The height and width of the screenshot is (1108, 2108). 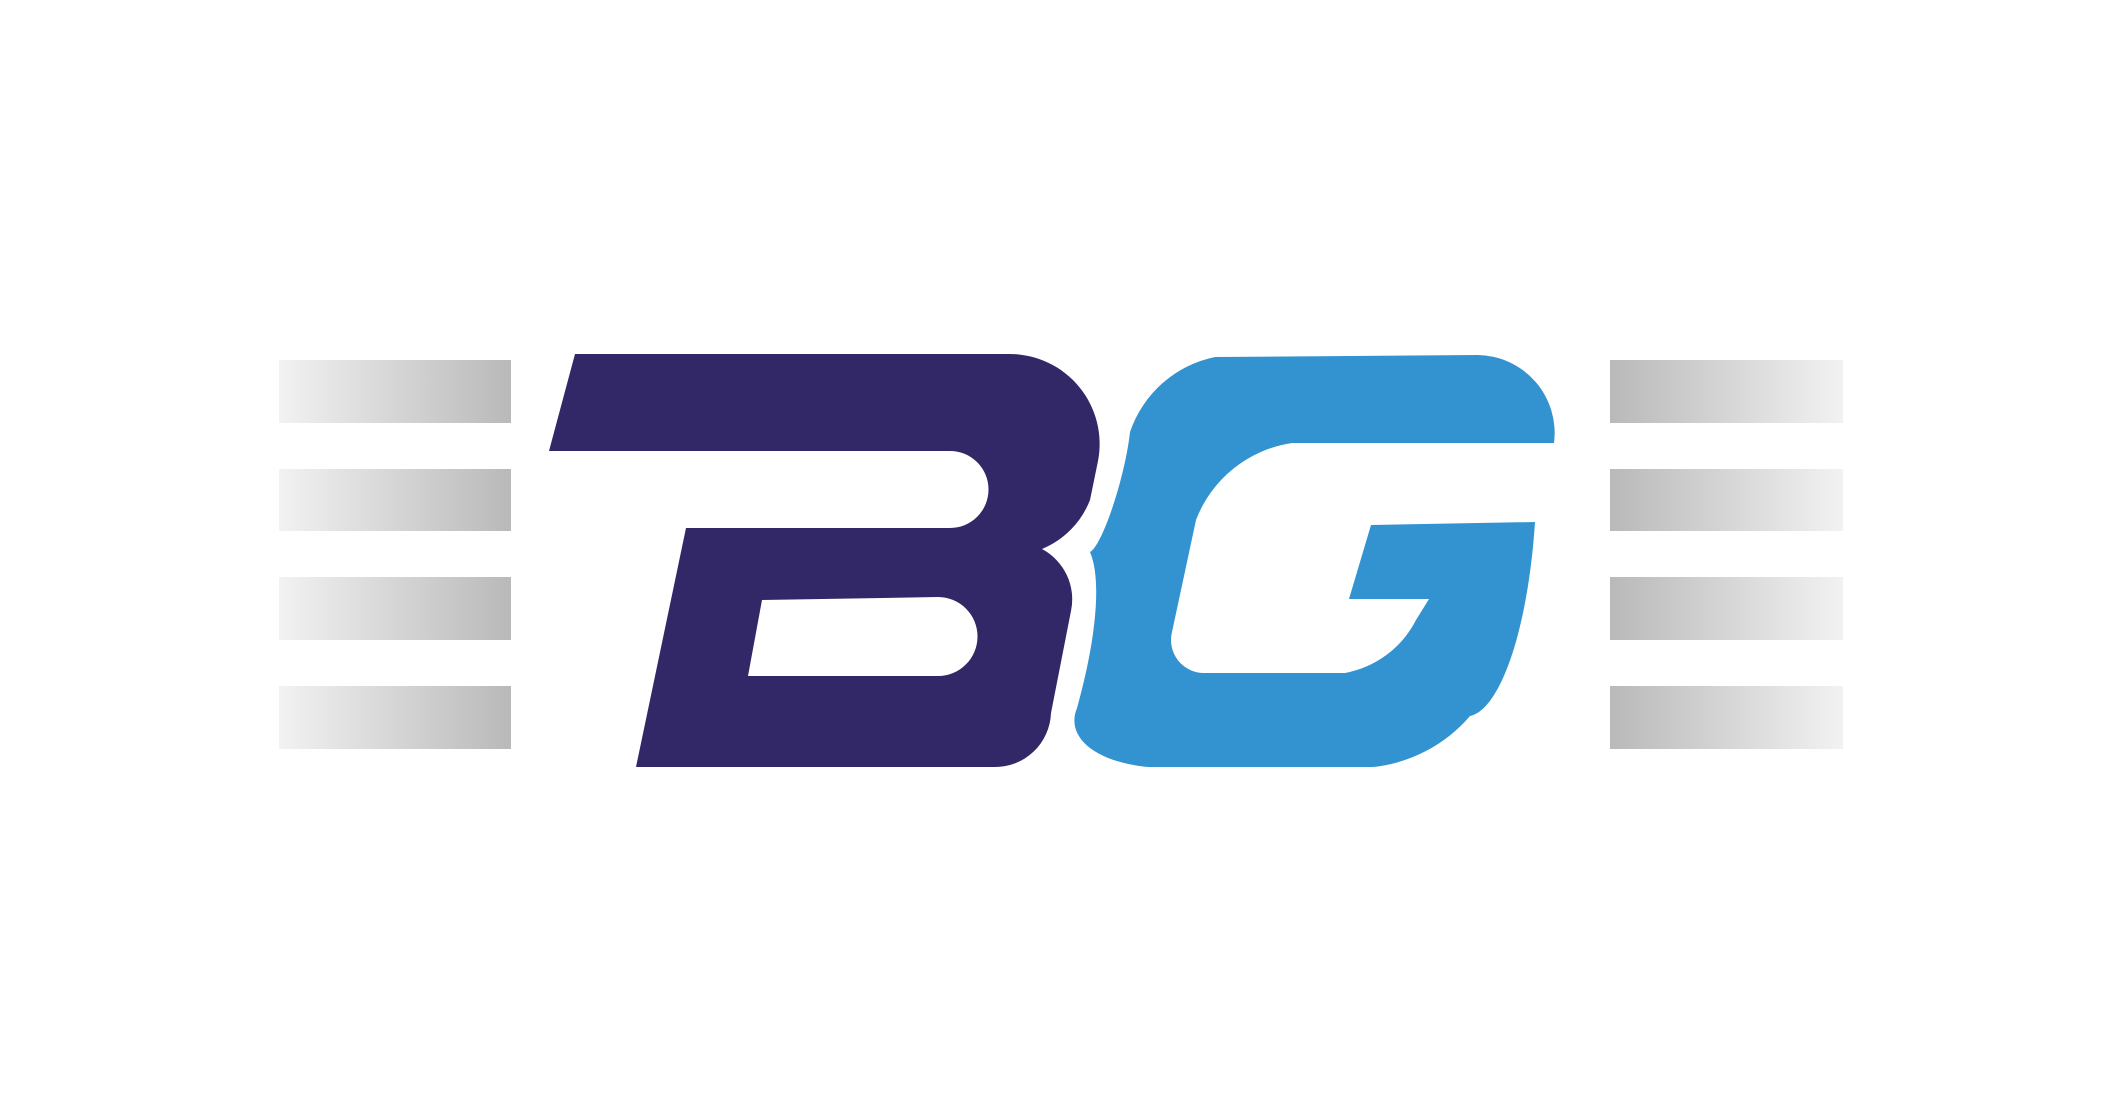 What do you see at coordinates (1314, 561) in the screenshot?
I see `letter-g-shape` at bounding box center [1314, 561].